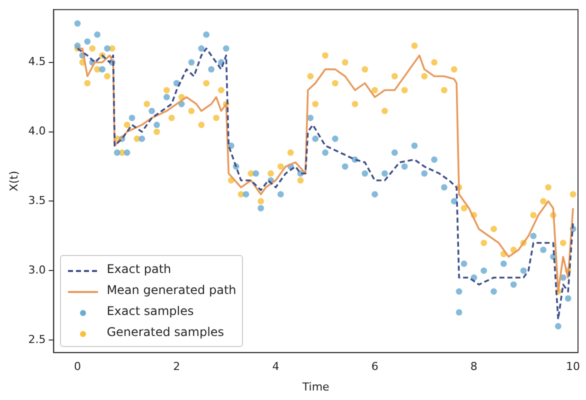  Describe the element at coordinates (171, 290) in the screenshot. I see `legend-label: Mean generated path` at that location.